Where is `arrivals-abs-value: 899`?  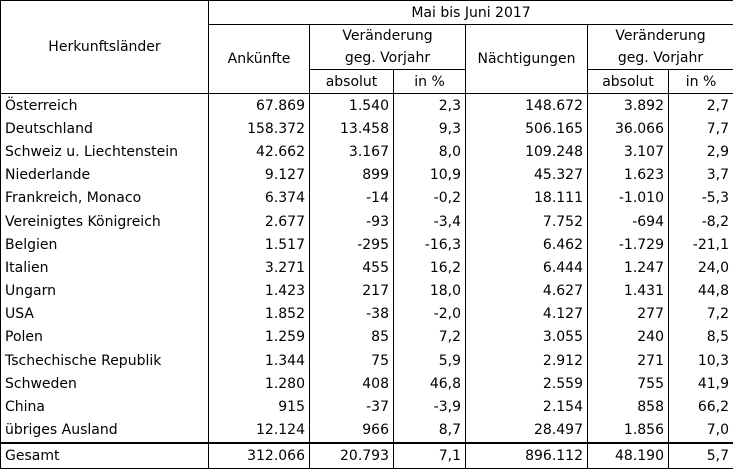 arrivals-abs-value: 899 is located at coordinates (351, 175).